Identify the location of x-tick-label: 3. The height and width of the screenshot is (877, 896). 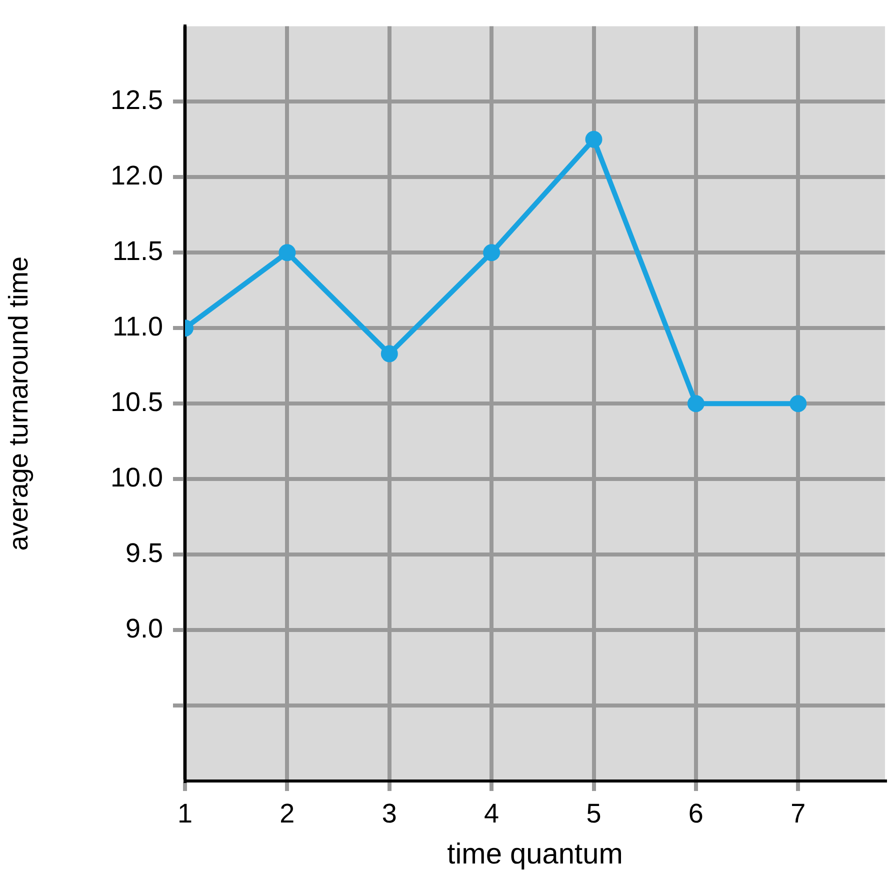
(389, 813).